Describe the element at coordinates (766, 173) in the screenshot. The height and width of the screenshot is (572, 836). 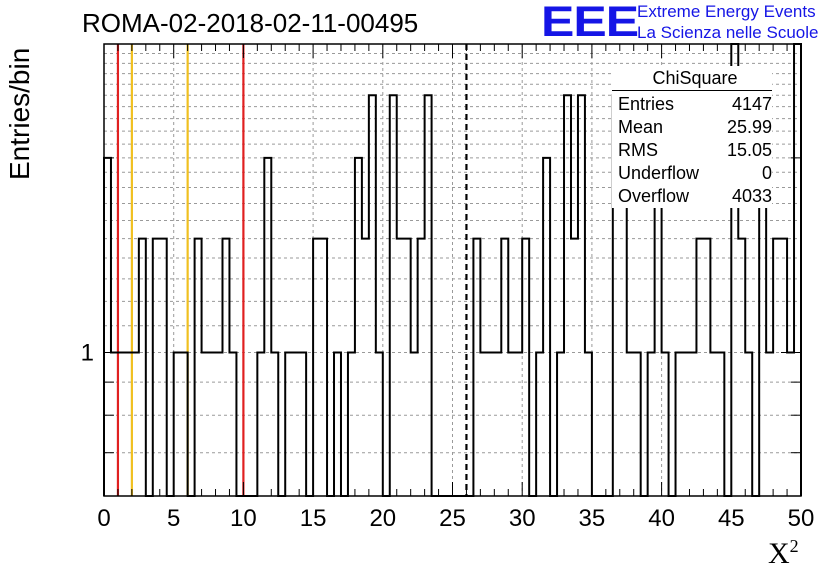
I see `stats-value: 0` at that location.